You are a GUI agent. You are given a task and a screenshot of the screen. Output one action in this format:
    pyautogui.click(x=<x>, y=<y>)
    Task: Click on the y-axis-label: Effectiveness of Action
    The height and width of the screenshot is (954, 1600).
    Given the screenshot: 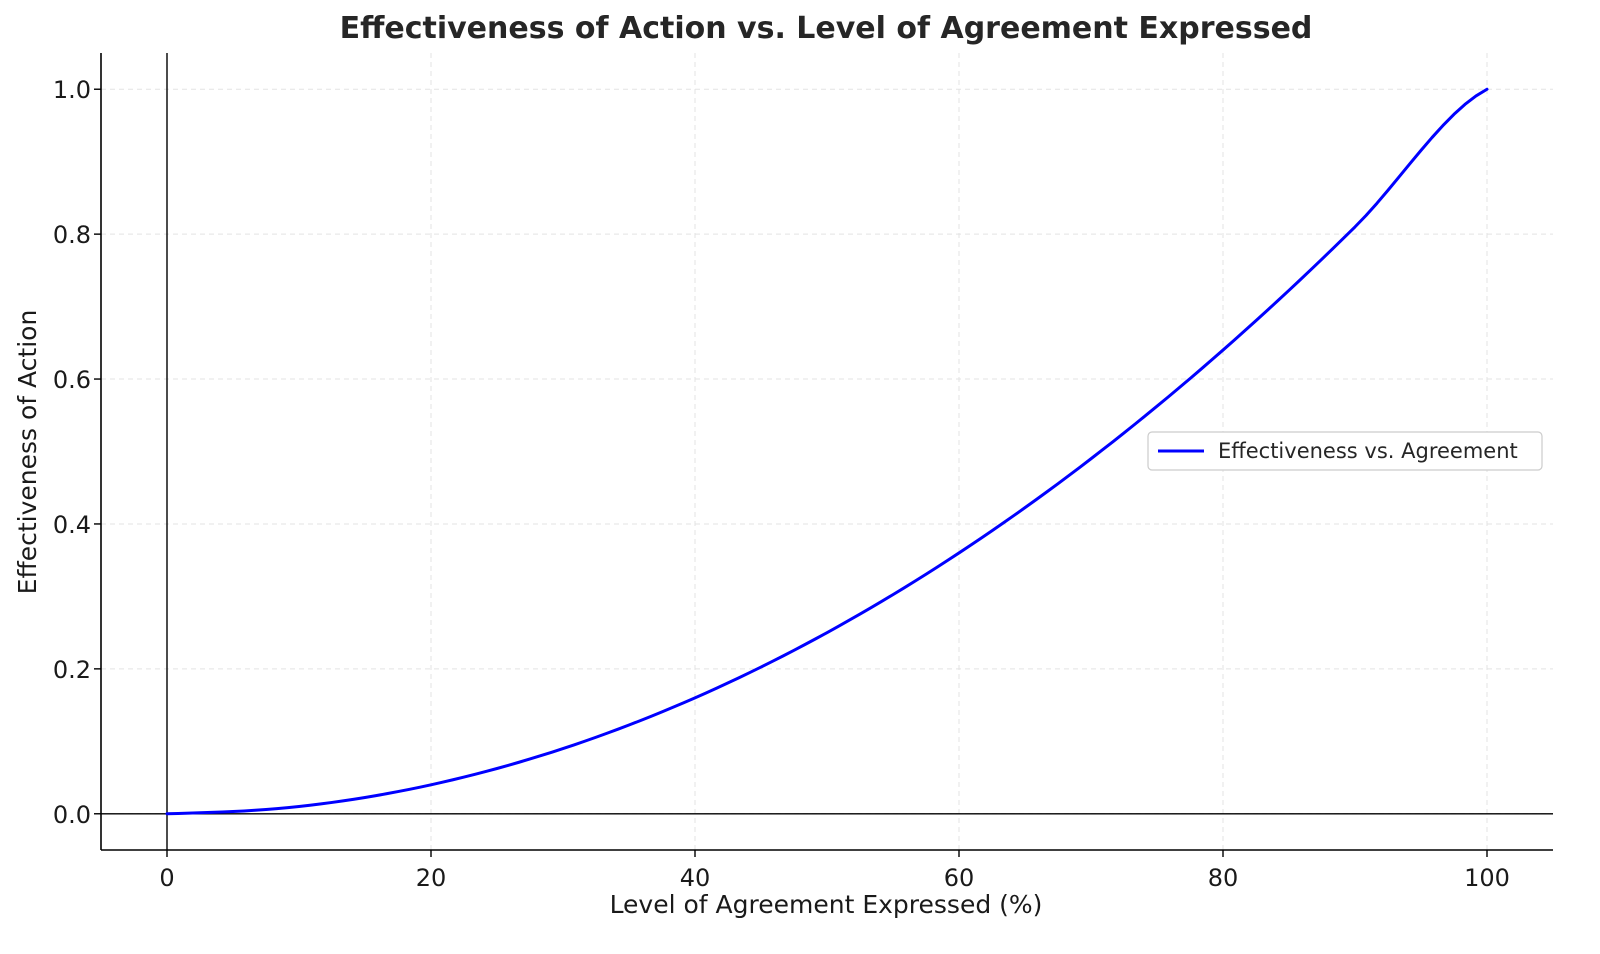 What is the action you would take?
    pyautogui.click(x=27, y=452)
    